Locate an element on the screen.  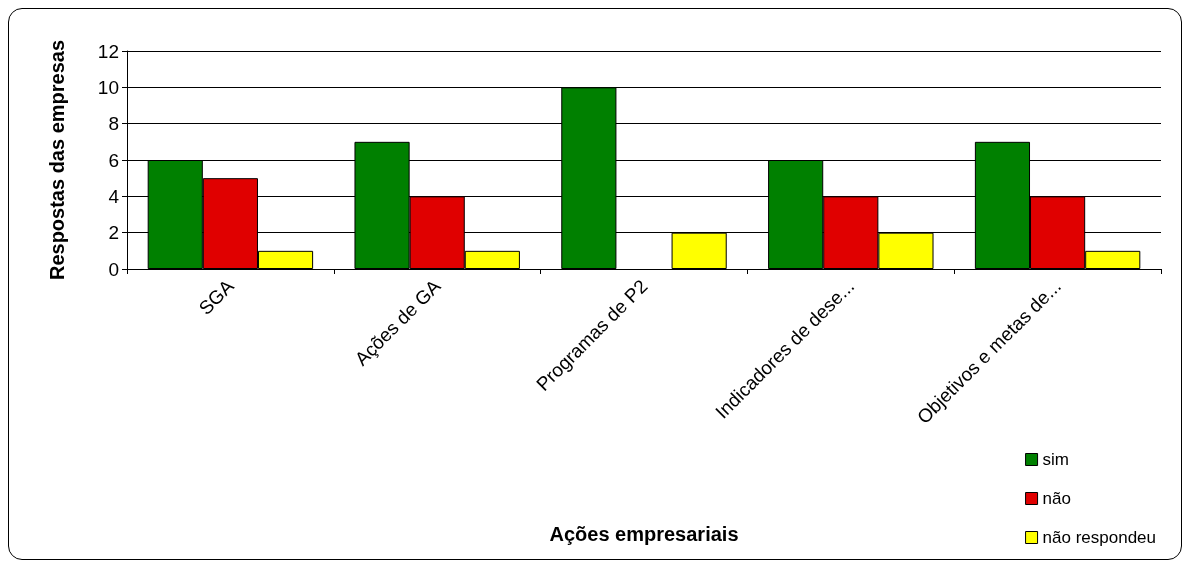
legend-label: não is located at coordinates (1056, 498).